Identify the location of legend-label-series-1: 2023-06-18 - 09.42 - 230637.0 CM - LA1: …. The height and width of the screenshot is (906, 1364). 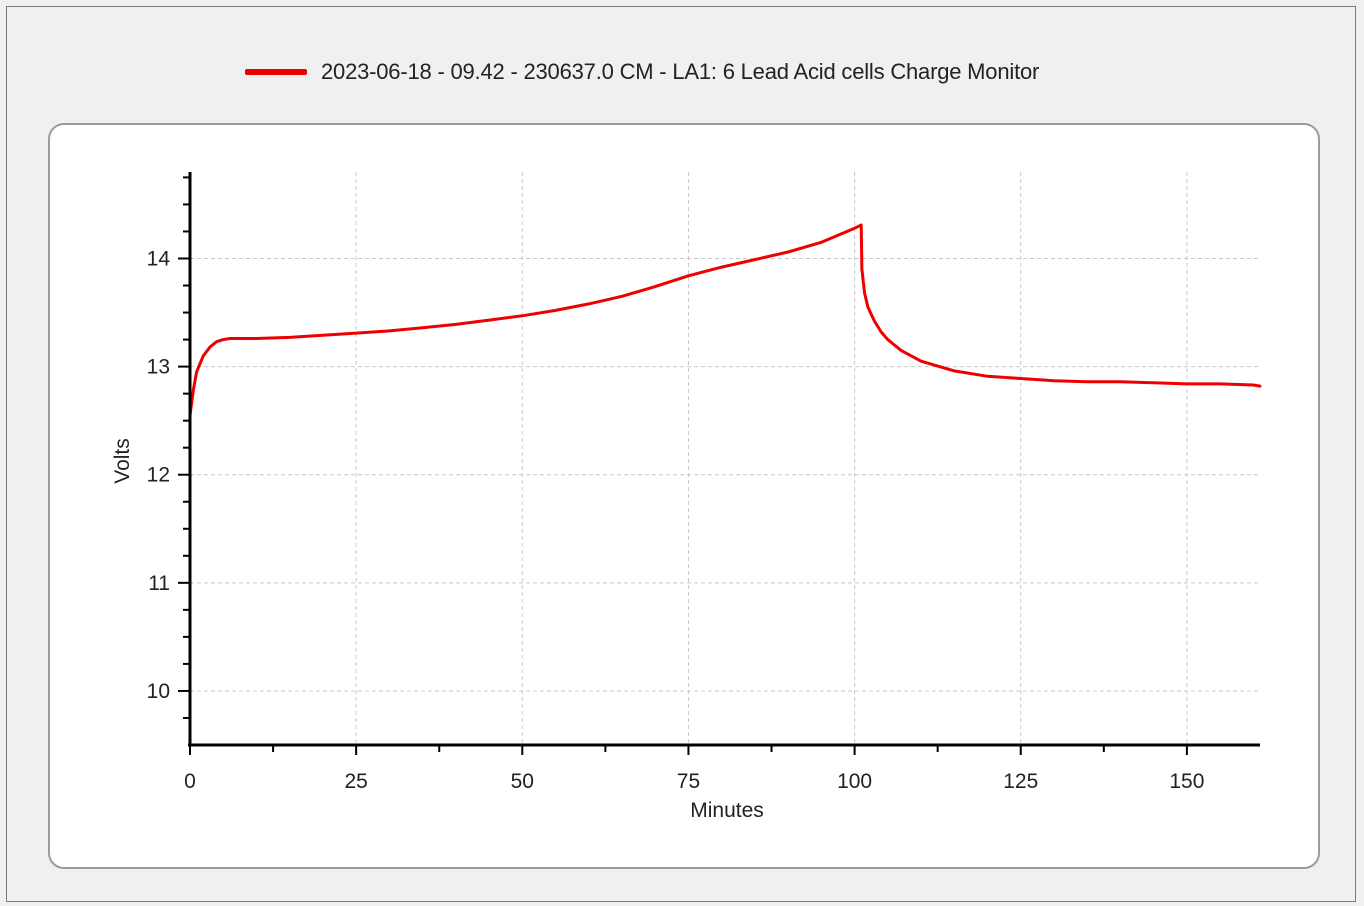
(680, 71).